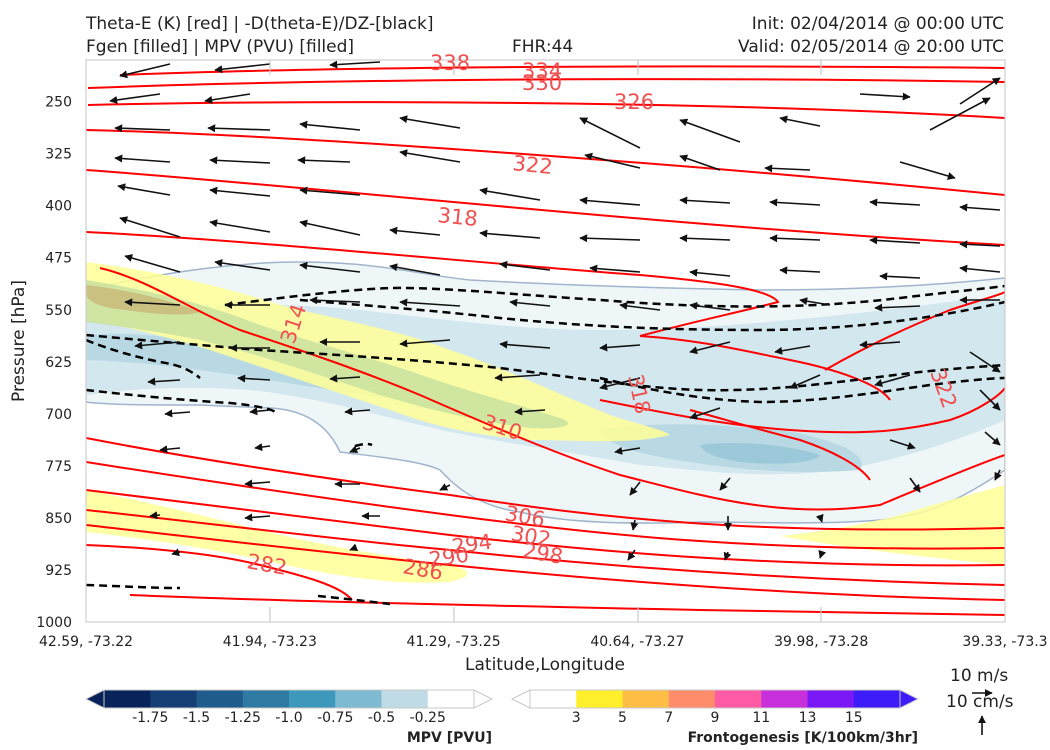 The height and width of the screenshot is (750, 1050). What do you see at coordinates (288, 718) in the screenshot?
I see `colorbar-tick-label: -1.0` at bounding box center [288, 718].